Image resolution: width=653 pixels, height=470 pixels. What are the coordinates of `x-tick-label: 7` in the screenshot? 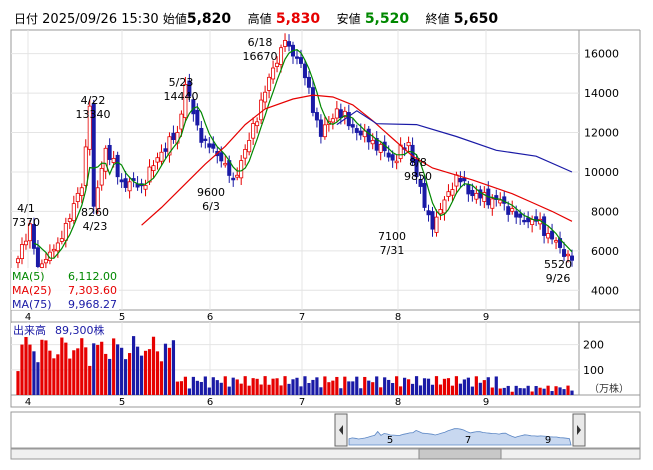 It's located at (302, 317).